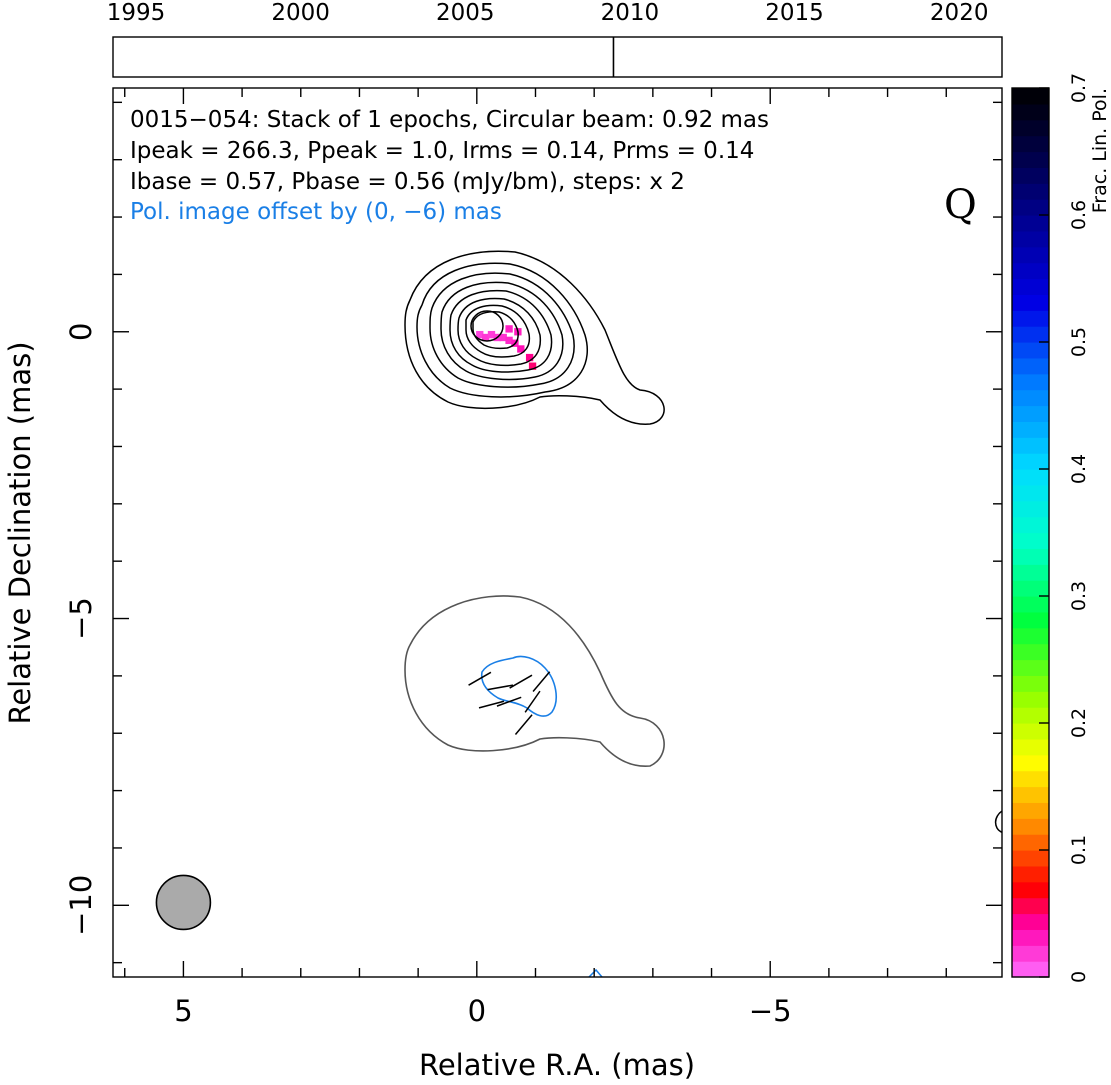  Describe the element at coordinates (136, 13) in the screenshot. I see `timeline-tick-label: 1995` at that location.